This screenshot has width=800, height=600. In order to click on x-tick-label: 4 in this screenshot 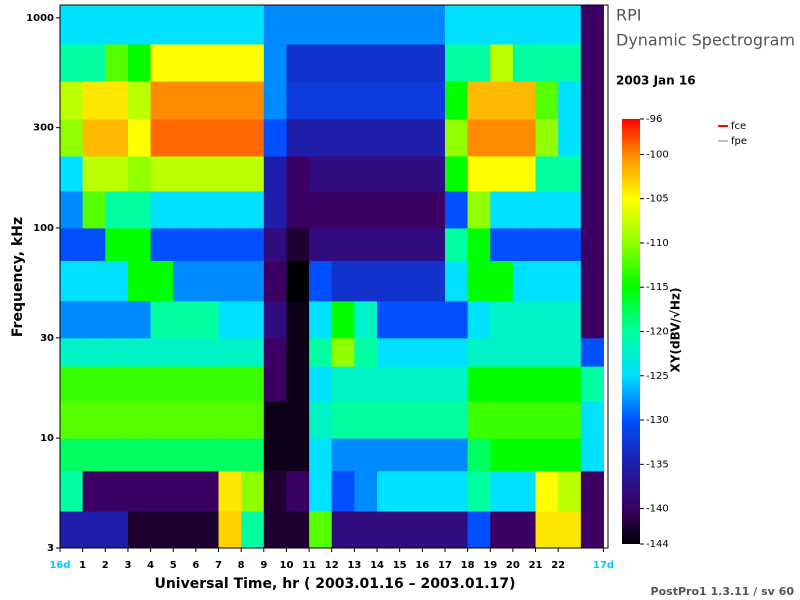, I will do `click(150, 565)`.